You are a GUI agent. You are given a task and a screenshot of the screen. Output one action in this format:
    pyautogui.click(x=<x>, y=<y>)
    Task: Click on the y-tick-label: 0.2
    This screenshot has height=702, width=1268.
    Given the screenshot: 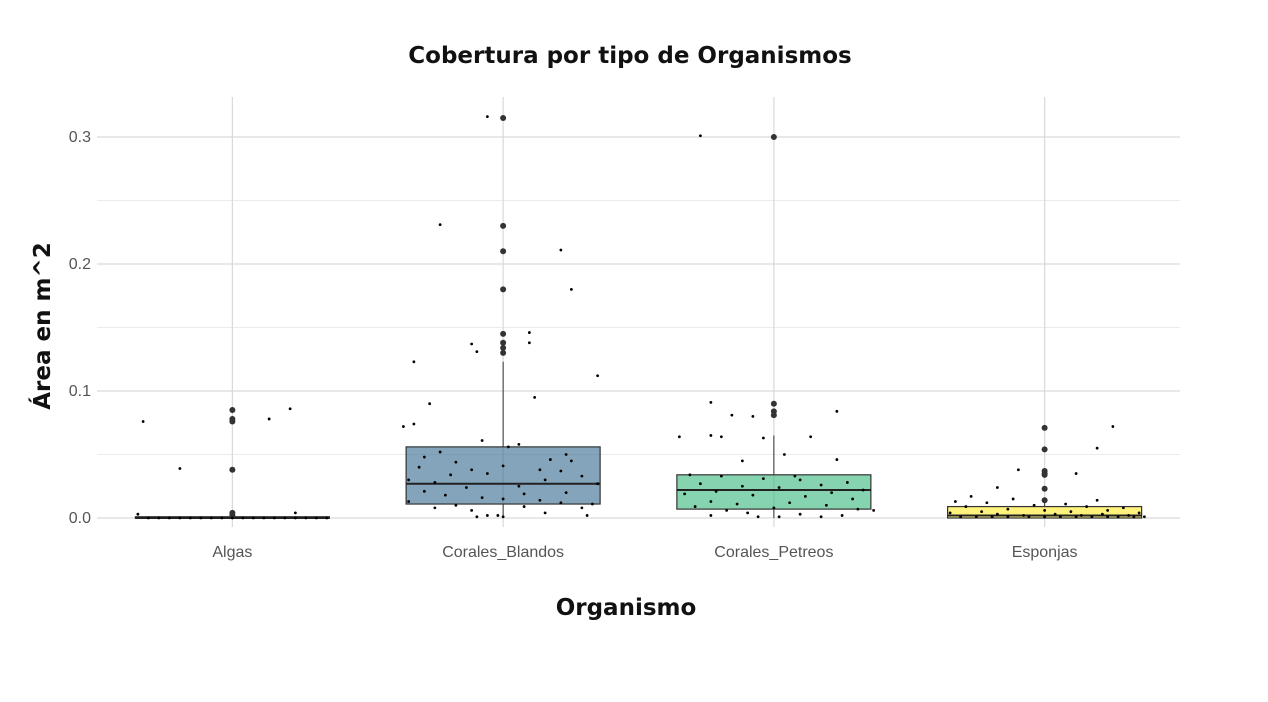 What is the action you would take?
    pyautogui.click(x=80, y=264)
    